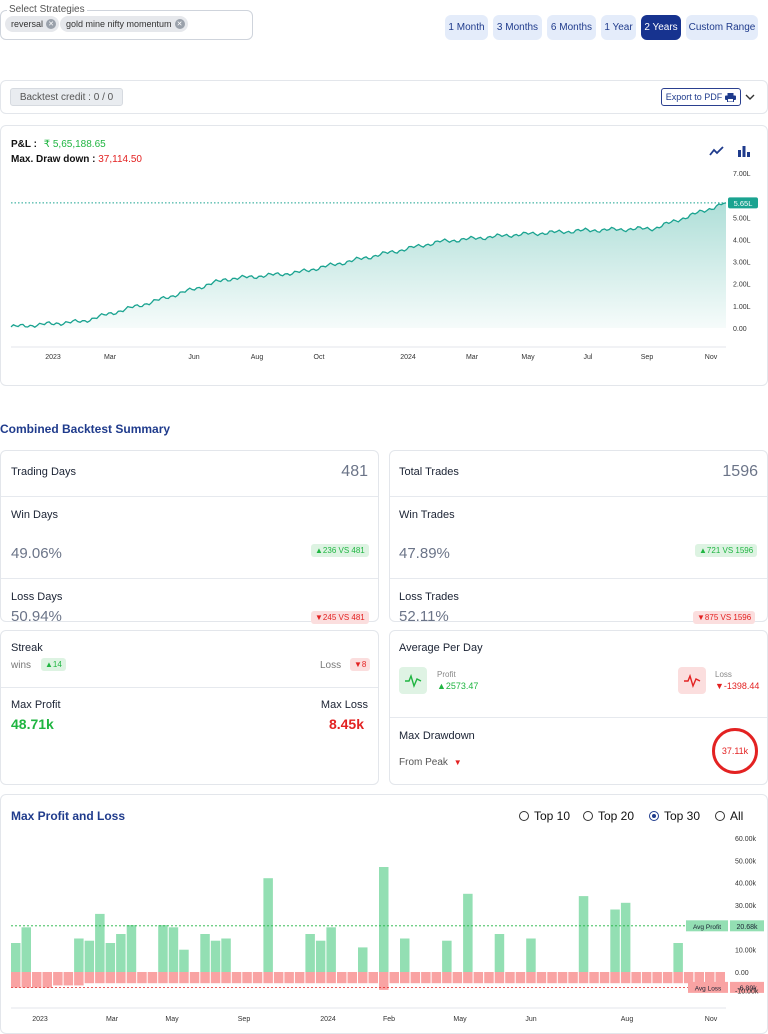 The image size is (768, 1034). What do you see at coordinates (85, 429) in the screenshot?
I see `summary-title: Combined Backtest Summary` at bounding box center [85, 429].